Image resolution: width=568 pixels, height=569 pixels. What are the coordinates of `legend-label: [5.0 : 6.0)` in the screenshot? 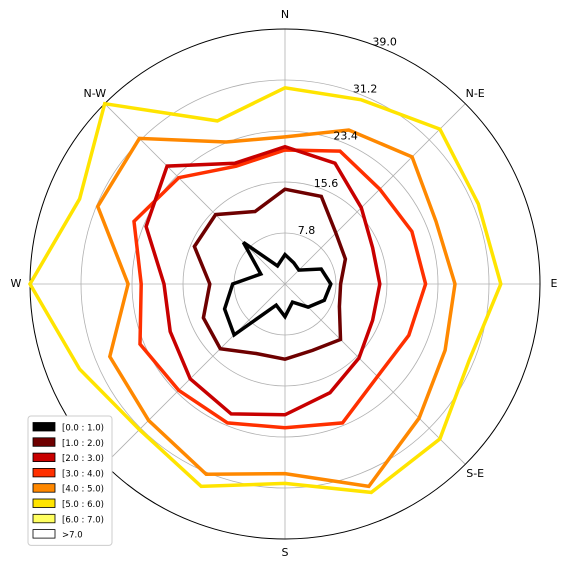 It's located at (83, 505).